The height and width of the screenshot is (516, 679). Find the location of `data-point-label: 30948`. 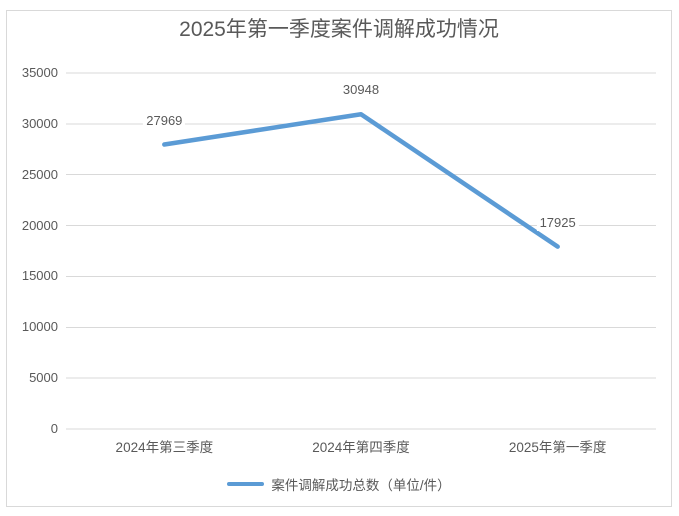

data-point-label: 30948 is located at coordinates (361, 90).